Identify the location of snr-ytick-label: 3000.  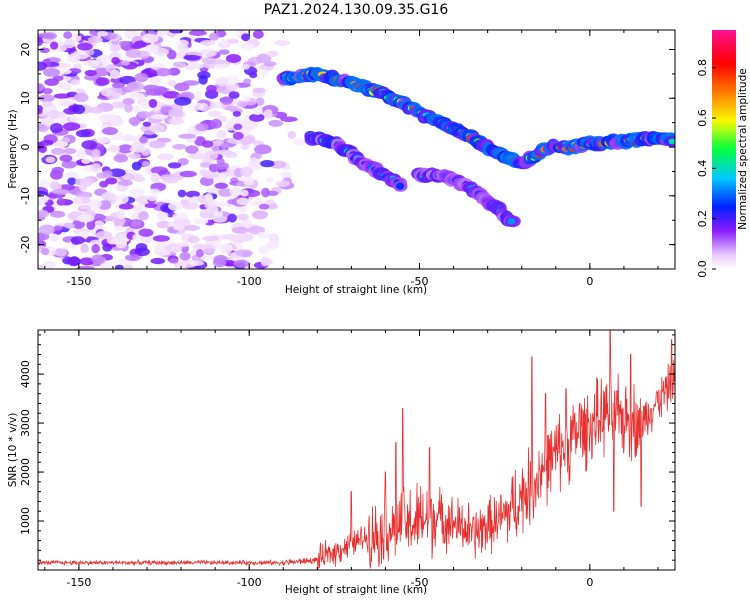
(25, 423).